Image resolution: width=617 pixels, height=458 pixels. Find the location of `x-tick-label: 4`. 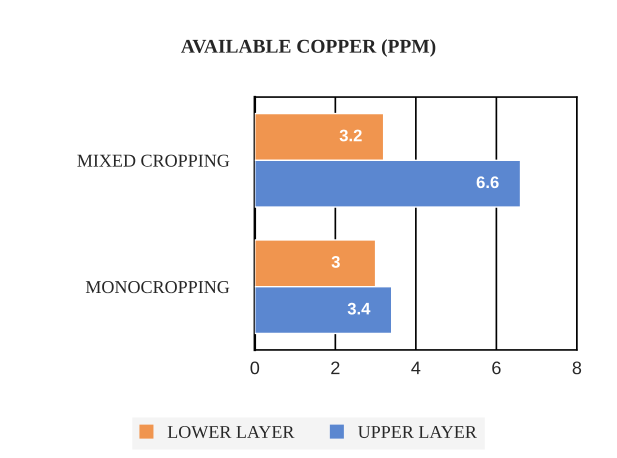

x-tick-label: 4 is located at coordinates (415, 368).